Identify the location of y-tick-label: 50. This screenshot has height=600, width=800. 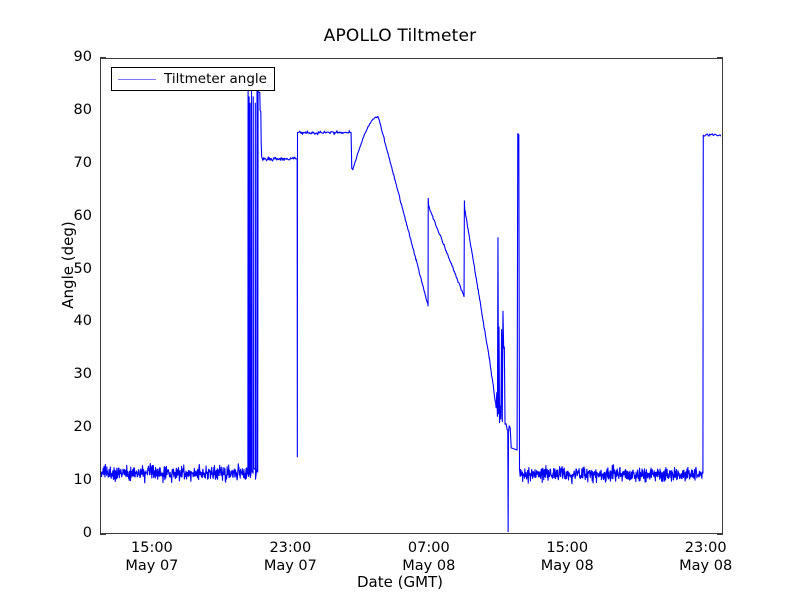
(82, 268).